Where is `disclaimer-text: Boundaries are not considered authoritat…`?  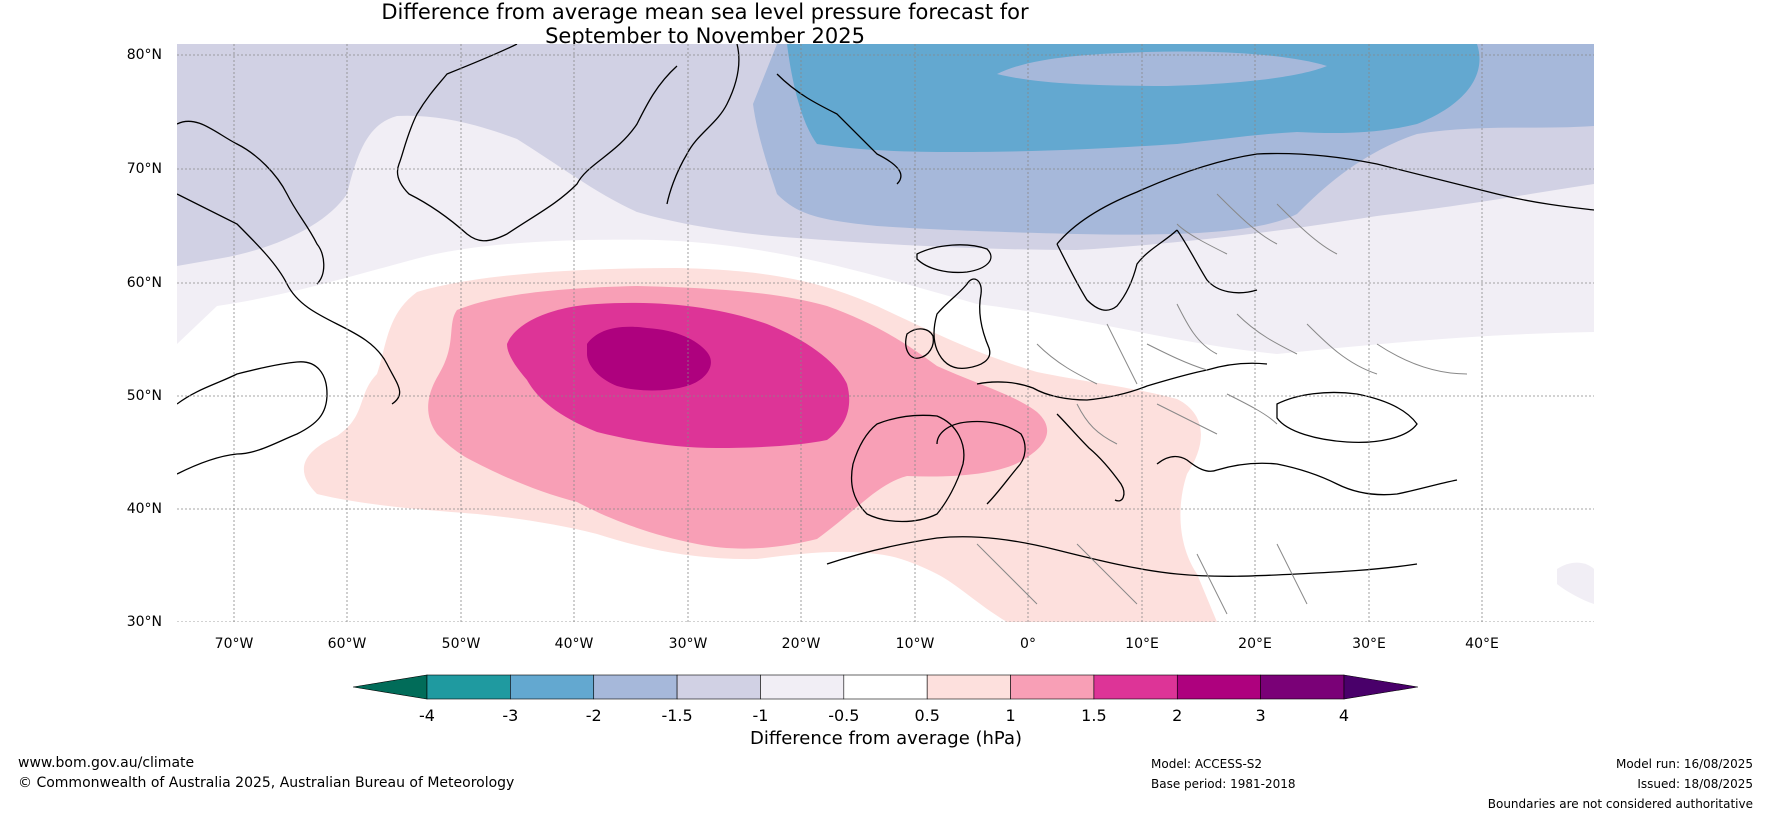
disclaimer-text: Boundaries are not considered authoritat… is located at coordinates (1620, 804).